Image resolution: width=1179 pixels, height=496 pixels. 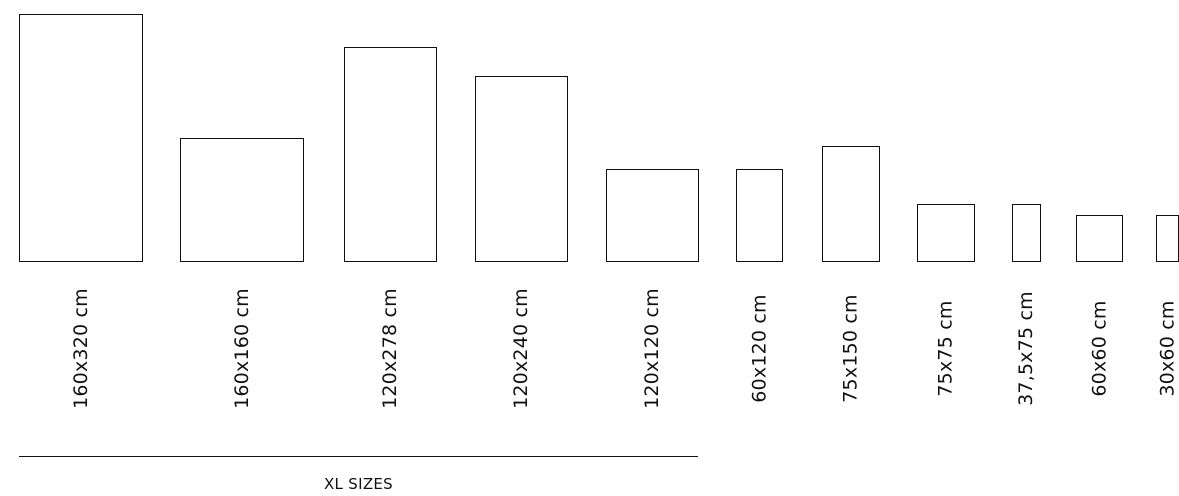 I want to click on tile-size-label: 120x278 cm, so click(x=389, y=348).